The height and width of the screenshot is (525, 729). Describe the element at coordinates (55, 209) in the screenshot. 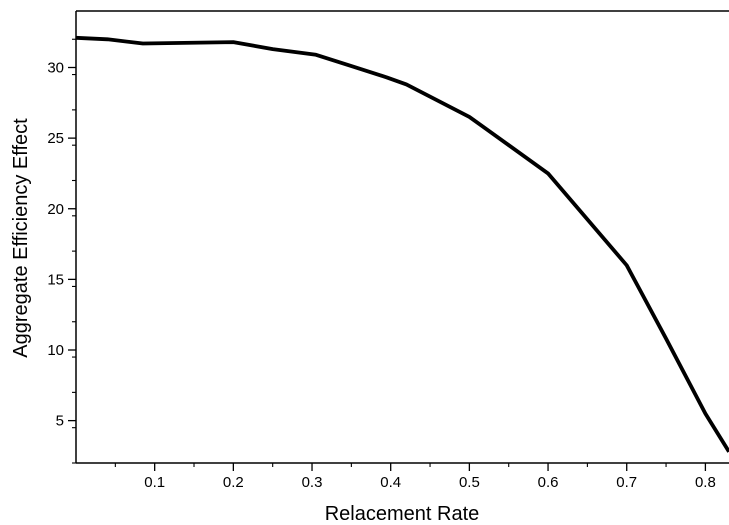

I see `y-tick-label: 20` at that location.